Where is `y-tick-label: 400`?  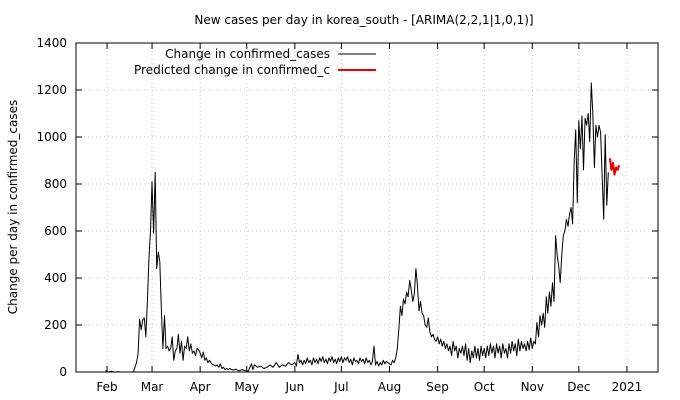
y-tick-label: 400 is located at coordinates (55, 278).